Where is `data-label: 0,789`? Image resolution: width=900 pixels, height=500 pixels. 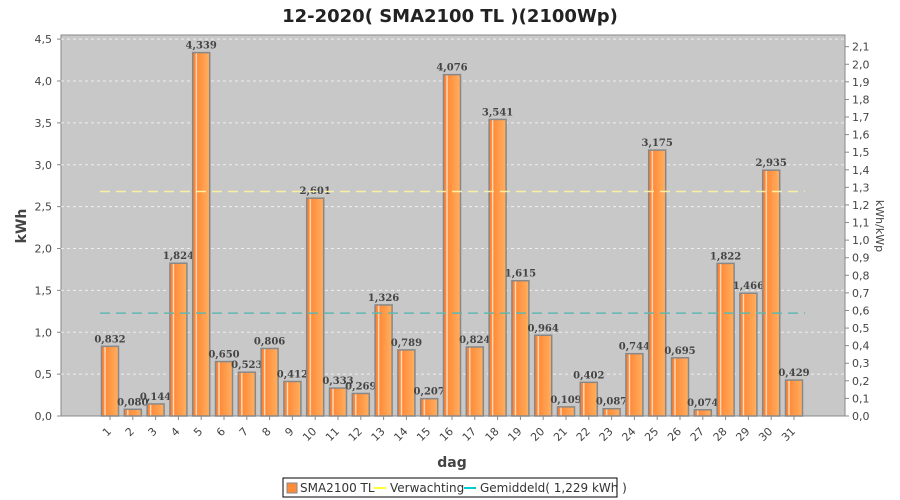 data-label: 0,789 is located at coordinates (406, 343).